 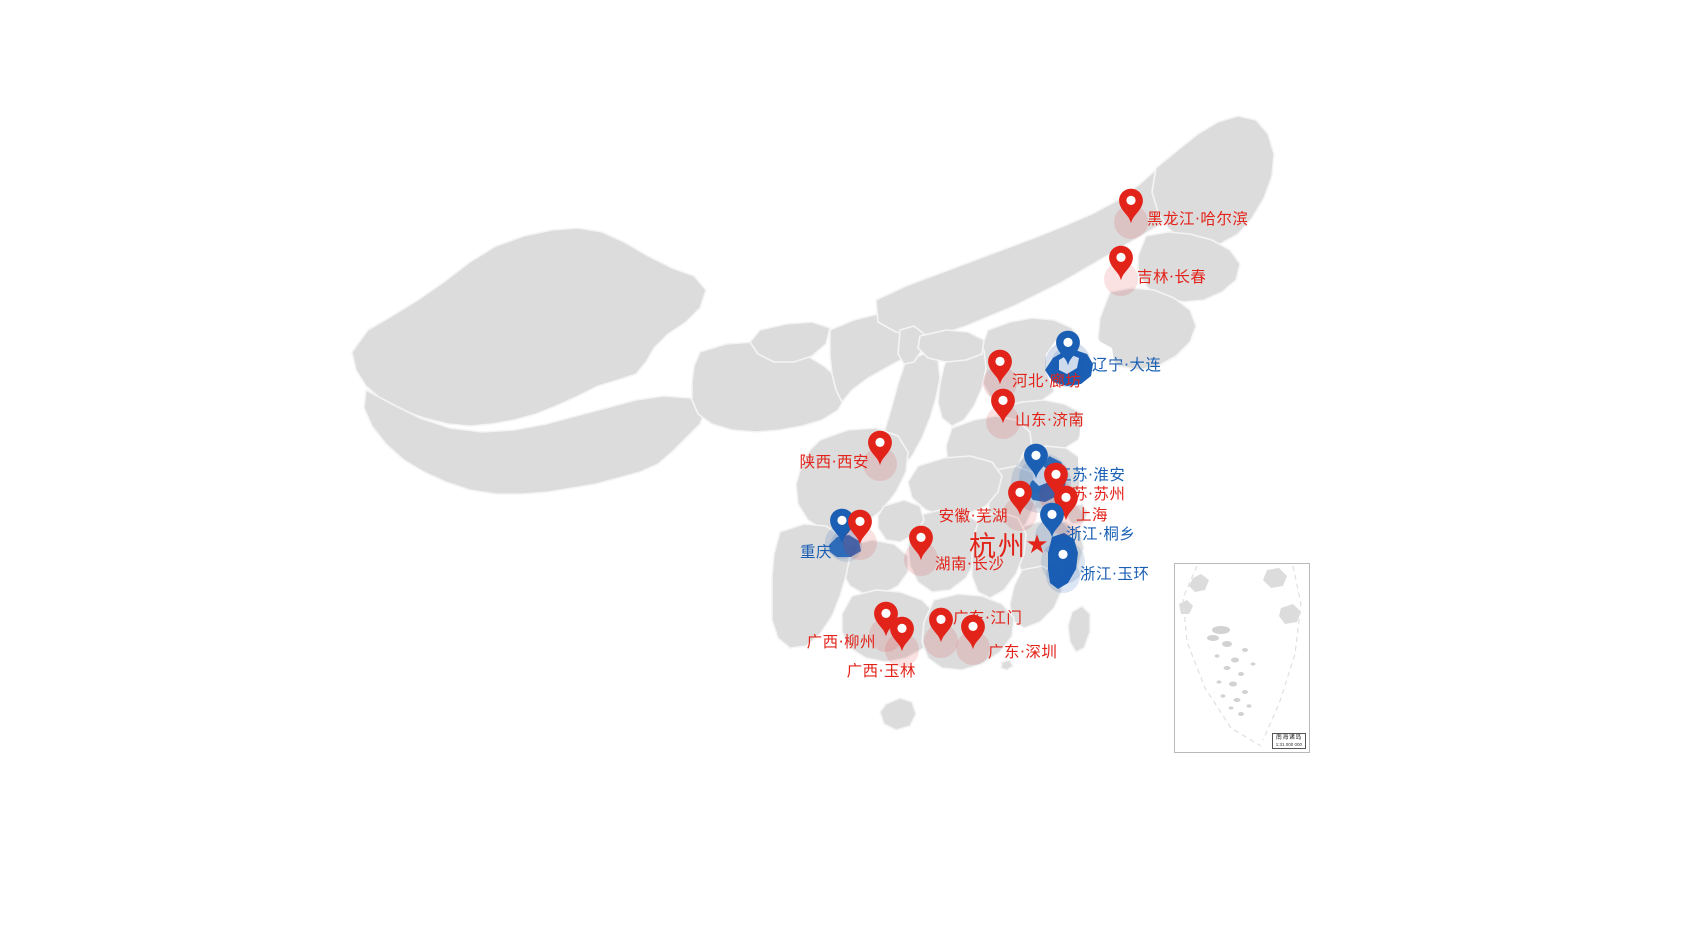 I want to click on map-label-harbin: 黑龙江·哈尔滨, so click(x=1198, y=219).